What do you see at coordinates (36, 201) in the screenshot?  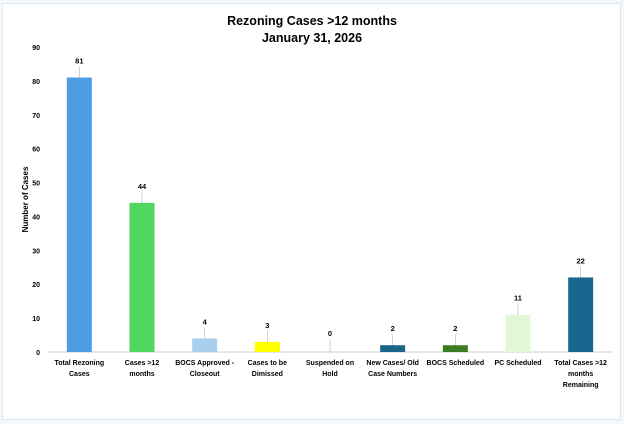 I see `y-axis-ticks: 0 10 20 30 40 50 60 70 80 90` at bounding box center [36, 201].